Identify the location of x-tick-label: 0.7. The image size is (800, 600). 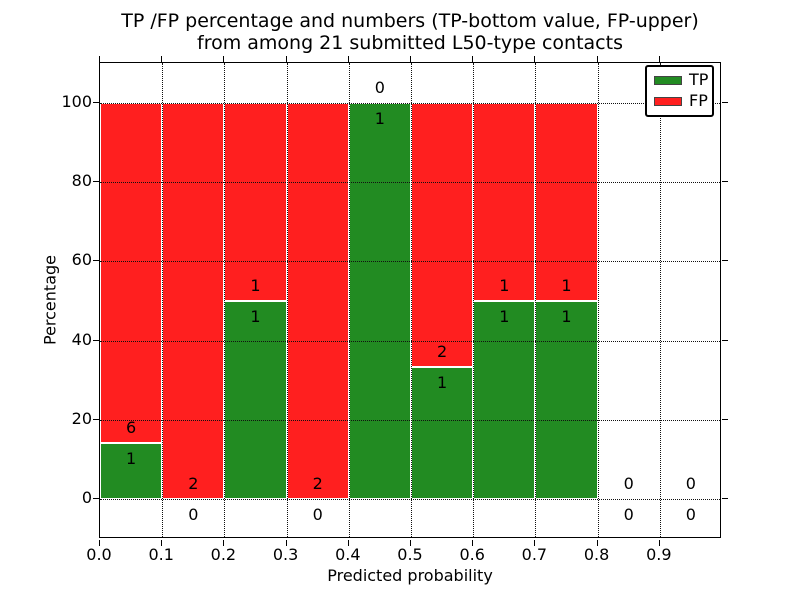
(534, 554).